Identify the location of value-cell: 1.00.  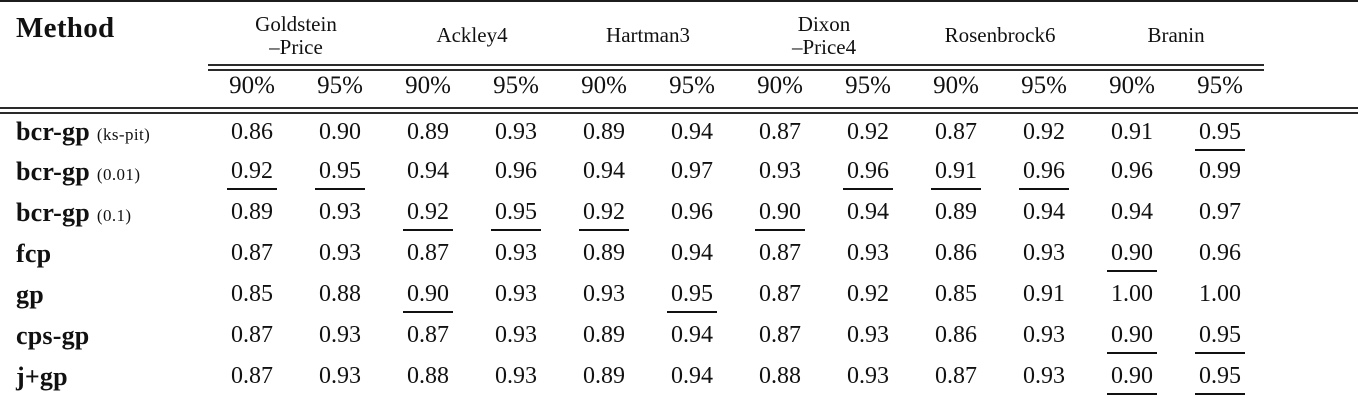
(1220, 294).